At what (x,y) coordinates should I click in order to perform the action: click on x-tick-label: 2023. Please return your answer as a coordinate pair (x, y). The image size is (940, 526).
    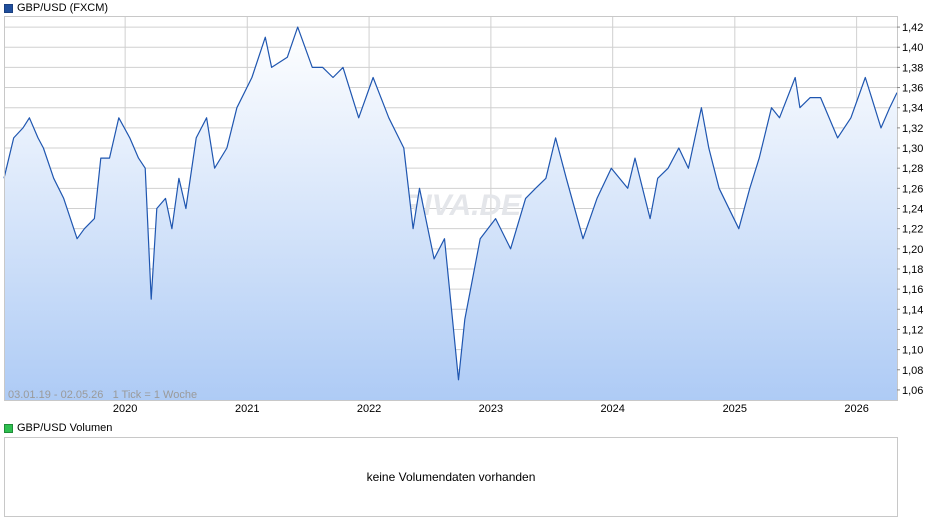
    Looking at the image, I should click on (491, 409).